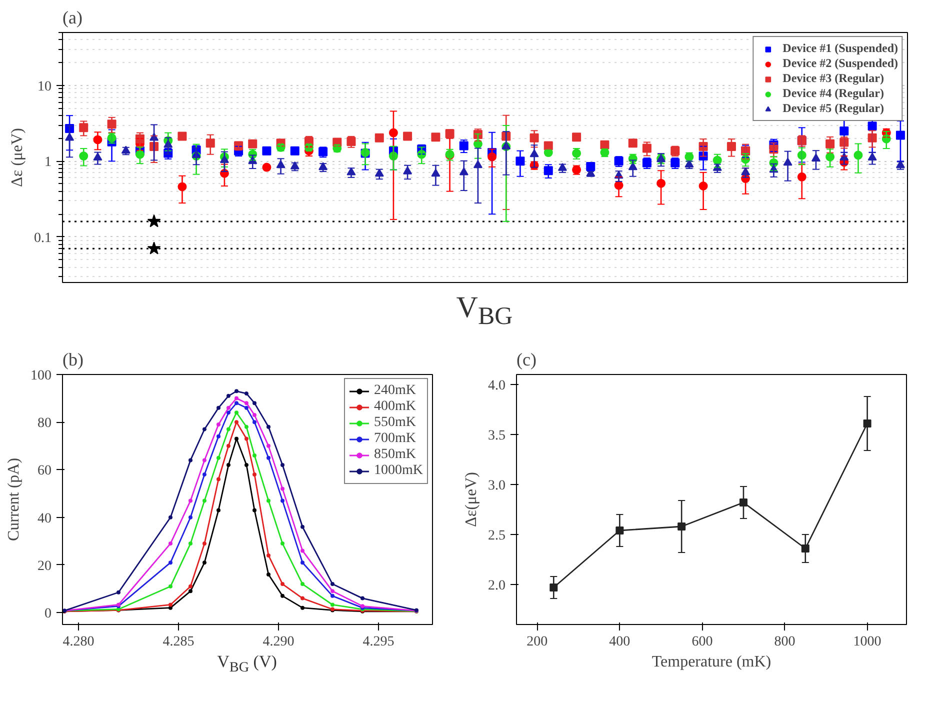 This screenshot has height=713, width=930. What do you see at coordinates (43, 238) in the screenshot?
I see `y-tick-label: 0.1` at bounding box center [43, 238].